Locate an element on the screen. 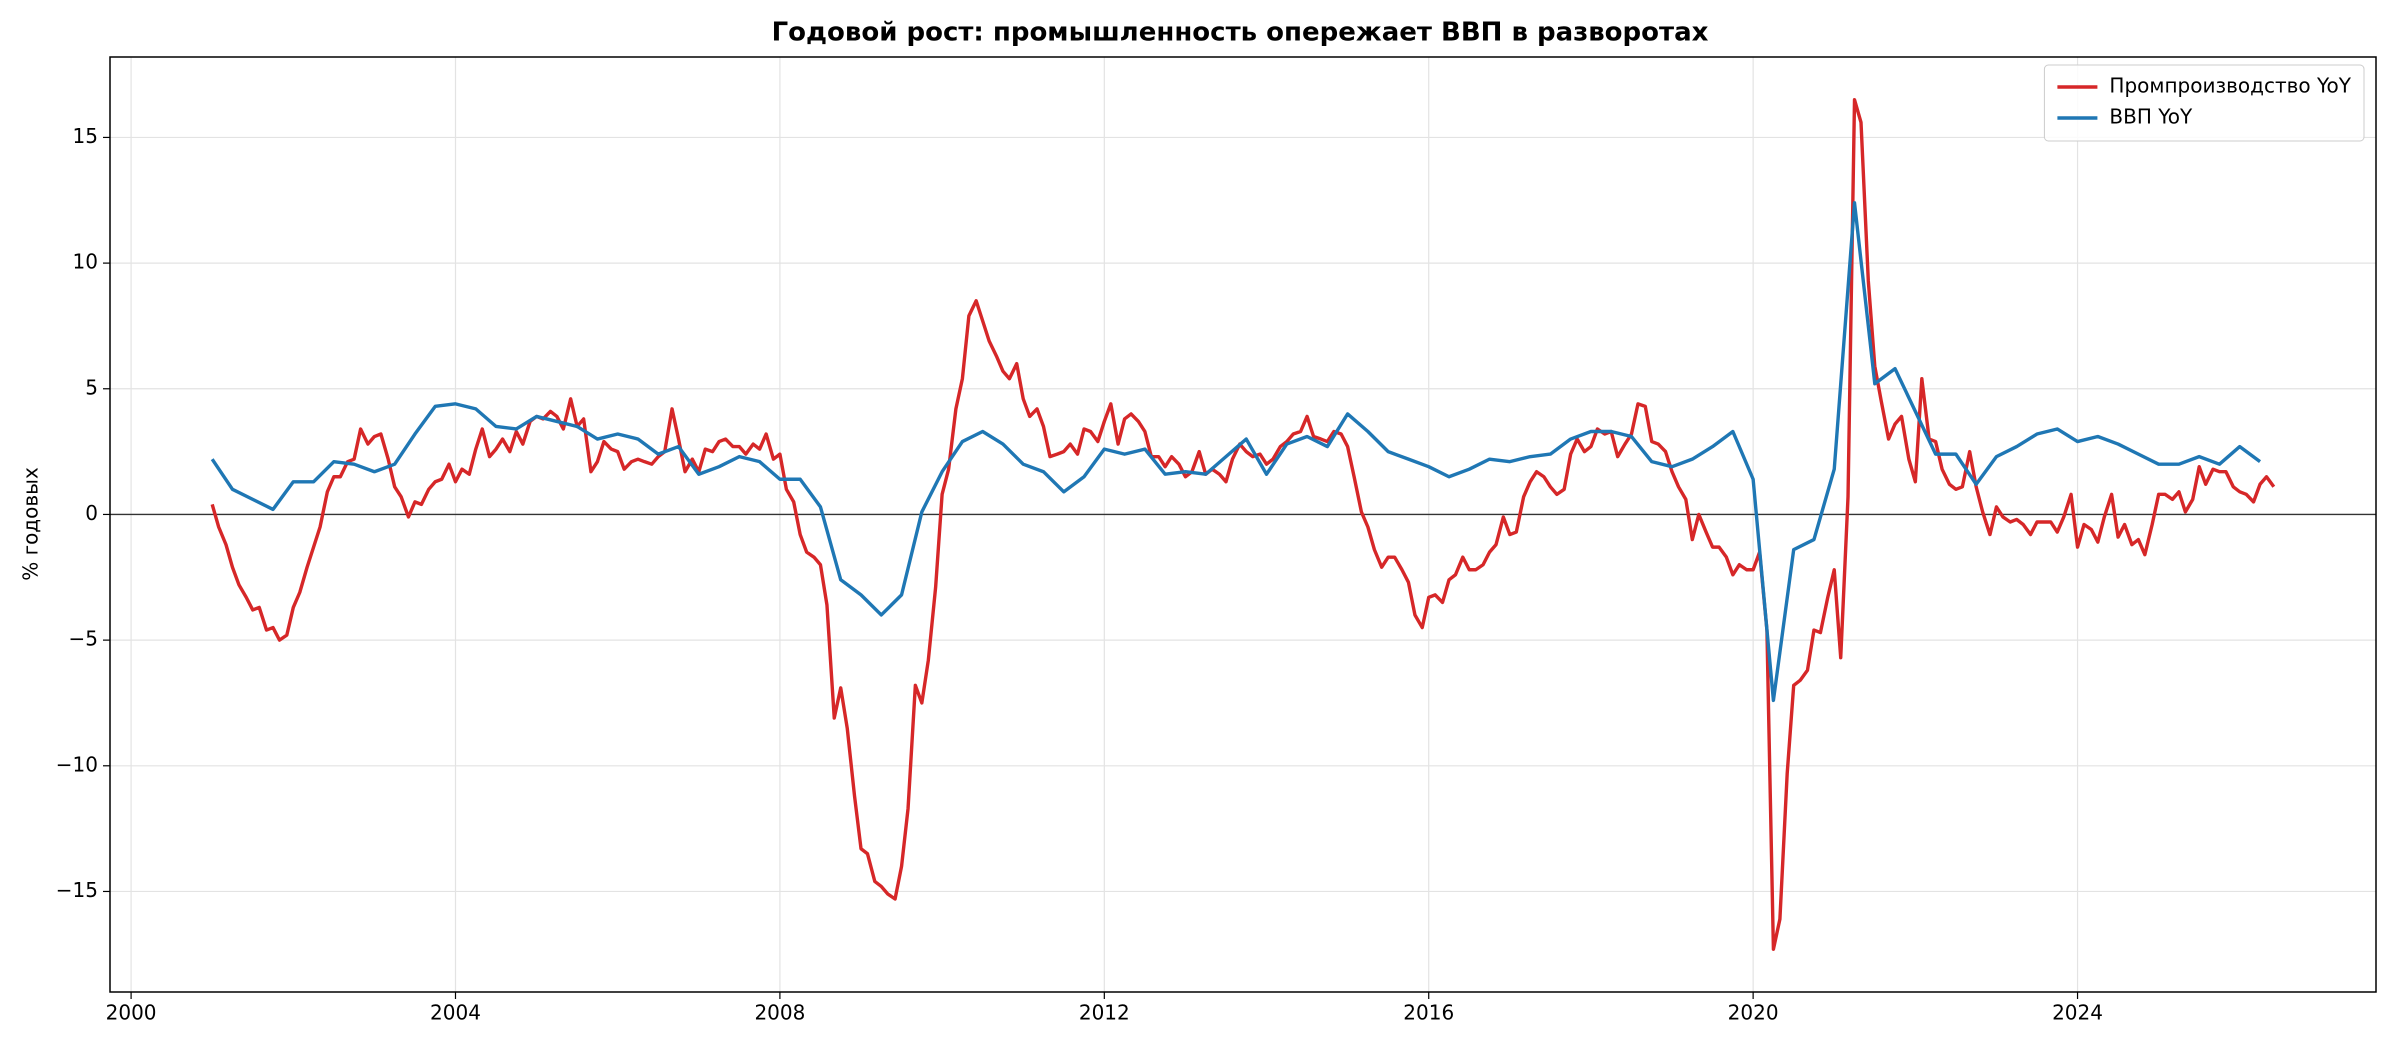  x-tick-label: 2012 is located at coordinates (1104, 1013).